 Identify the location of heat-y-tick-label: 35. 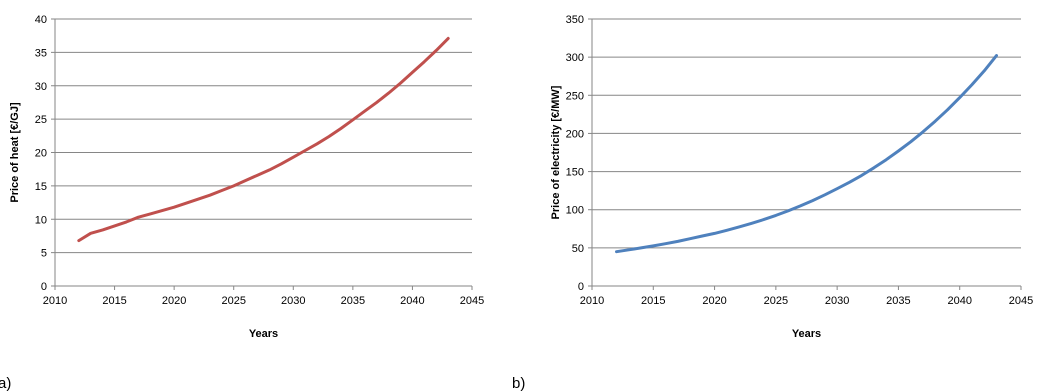
(41, 53).